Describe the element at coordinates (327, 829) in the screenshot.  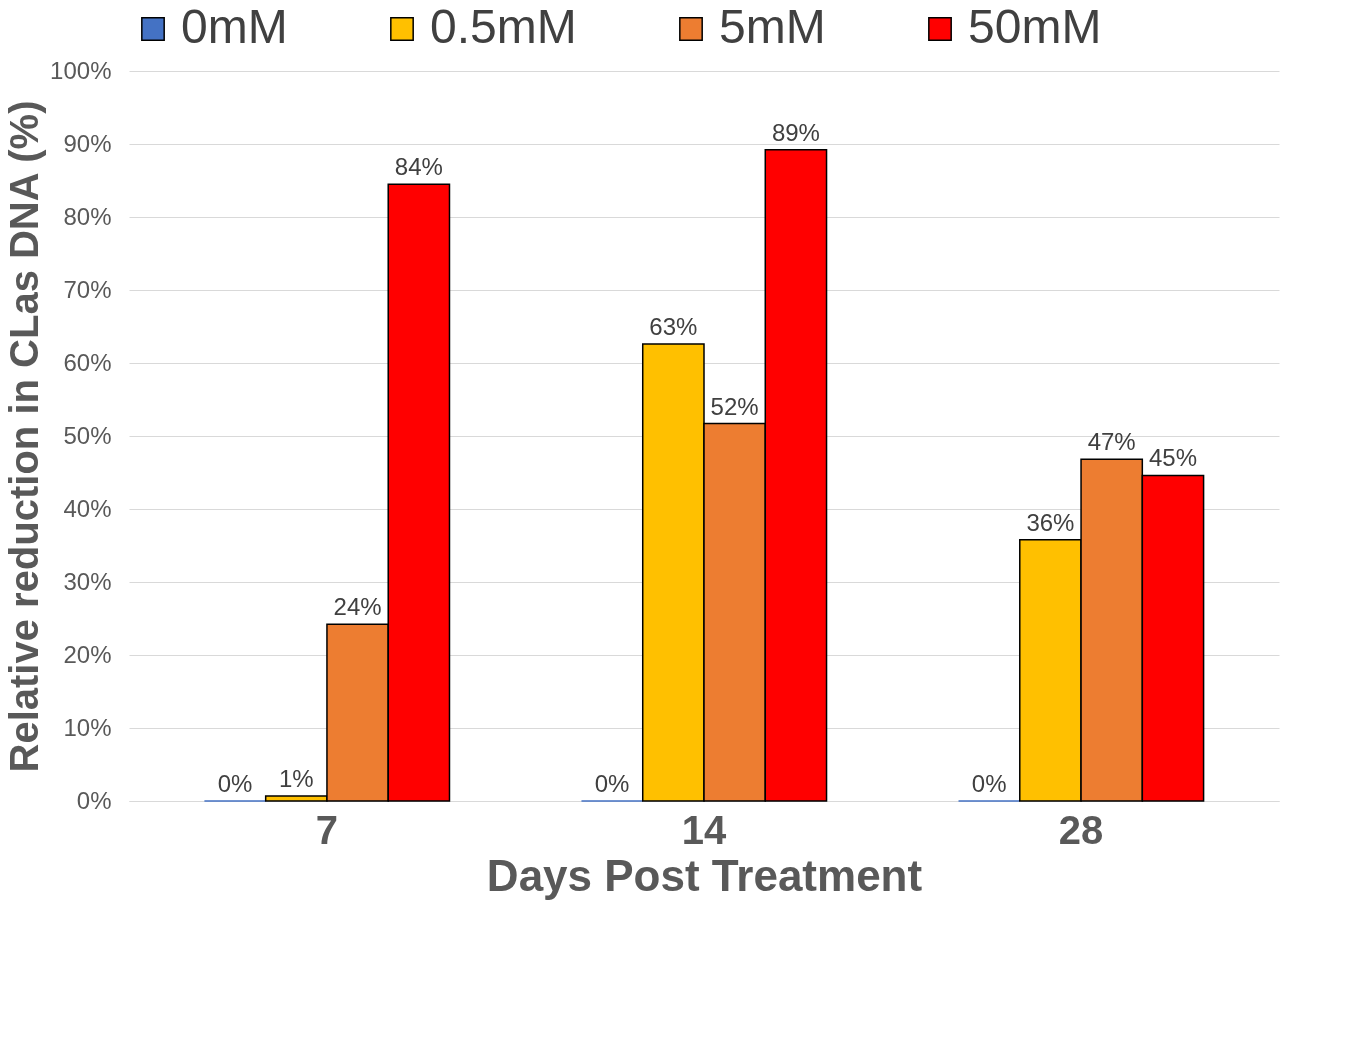
I see `x-tick-label: 7` at that location.